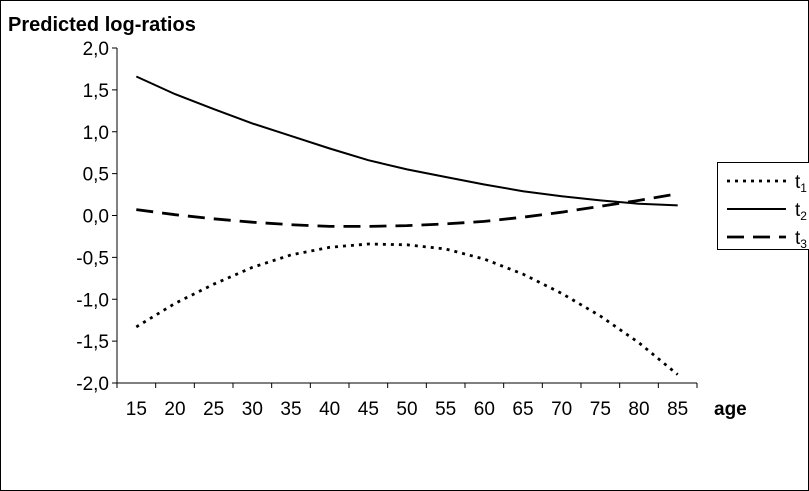 The width and height of the screenshot is (809, 491). What do you see at coordinates (92, 342) in the screenshot?
I see `y-tick-label: -1,5` at bounding box center [92, 342].